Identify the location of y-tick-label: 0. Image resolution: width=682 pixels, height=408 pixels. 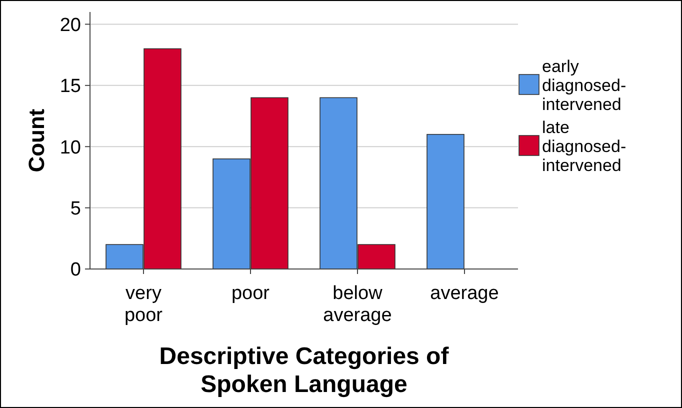
(75, 270).